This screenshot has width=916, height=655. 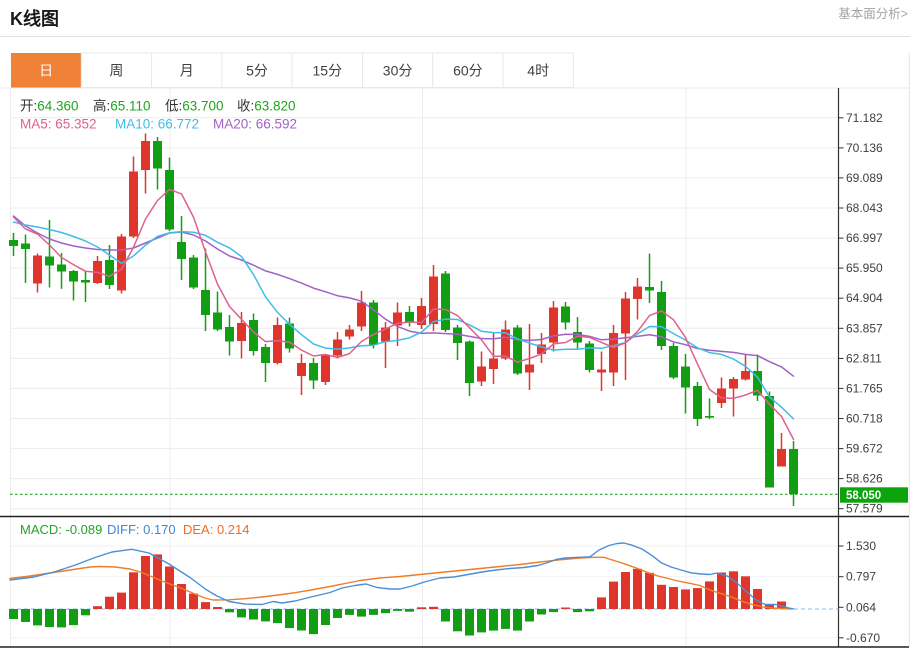 I want to click on svg-text: 30分, so click(x=398, y=71).